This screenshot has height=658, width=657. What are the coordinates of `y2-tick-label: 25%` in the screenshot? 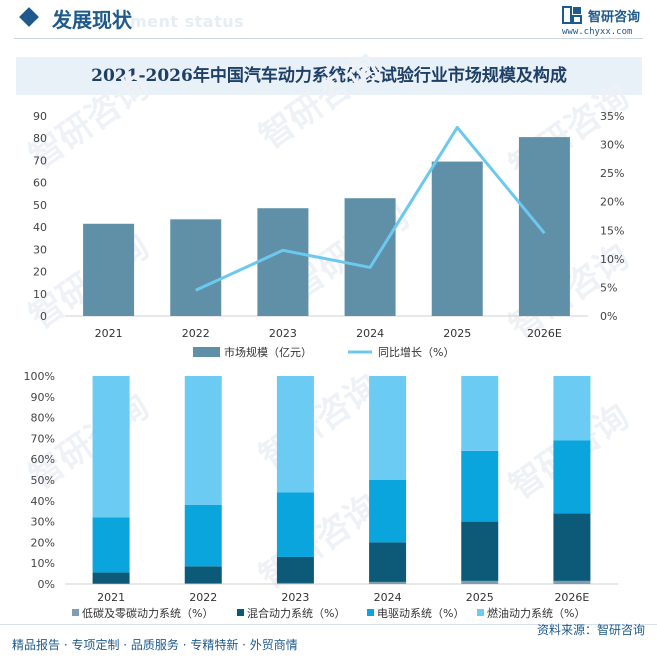 It's located at (612, 173).